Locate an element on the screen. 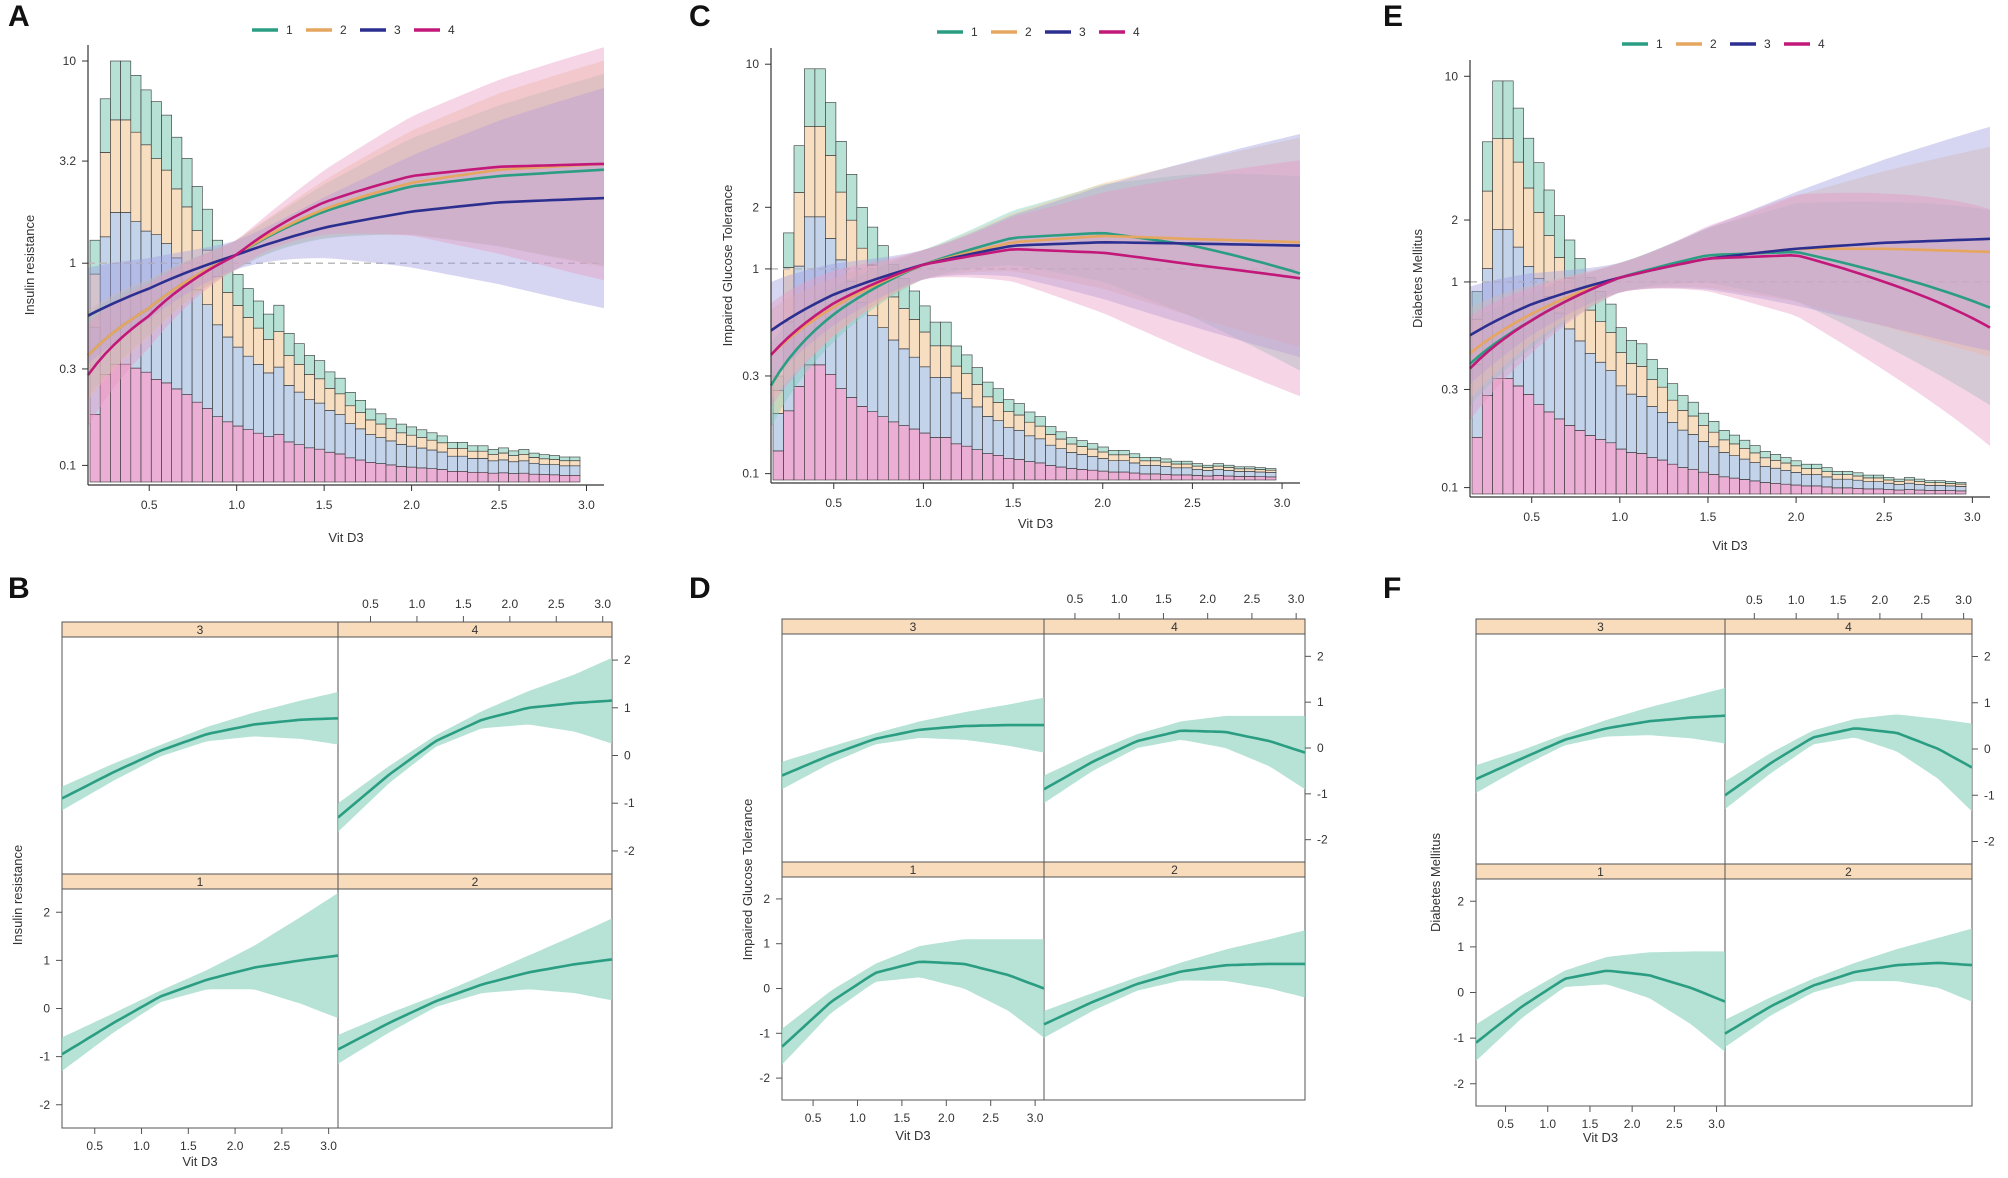 The image size is (2008, 1178). x-tick-label: 1.5 is located at coordinates (1590, 1124).